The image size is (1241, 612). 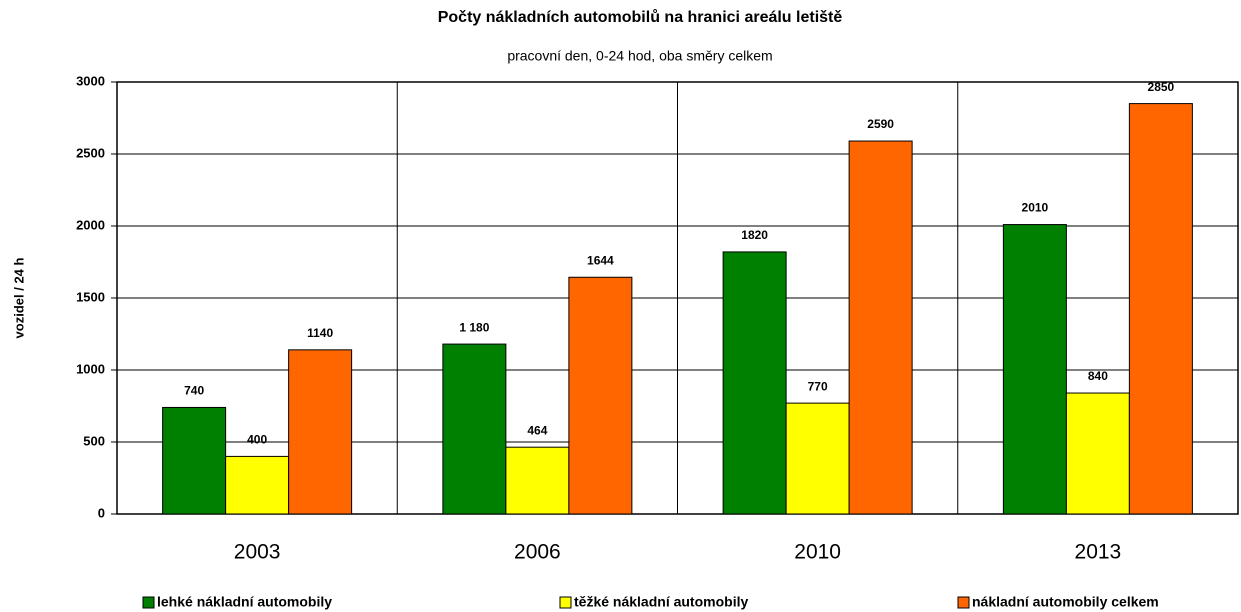 I want to click on y-tick-label: 0, so click(x=101, y=512).